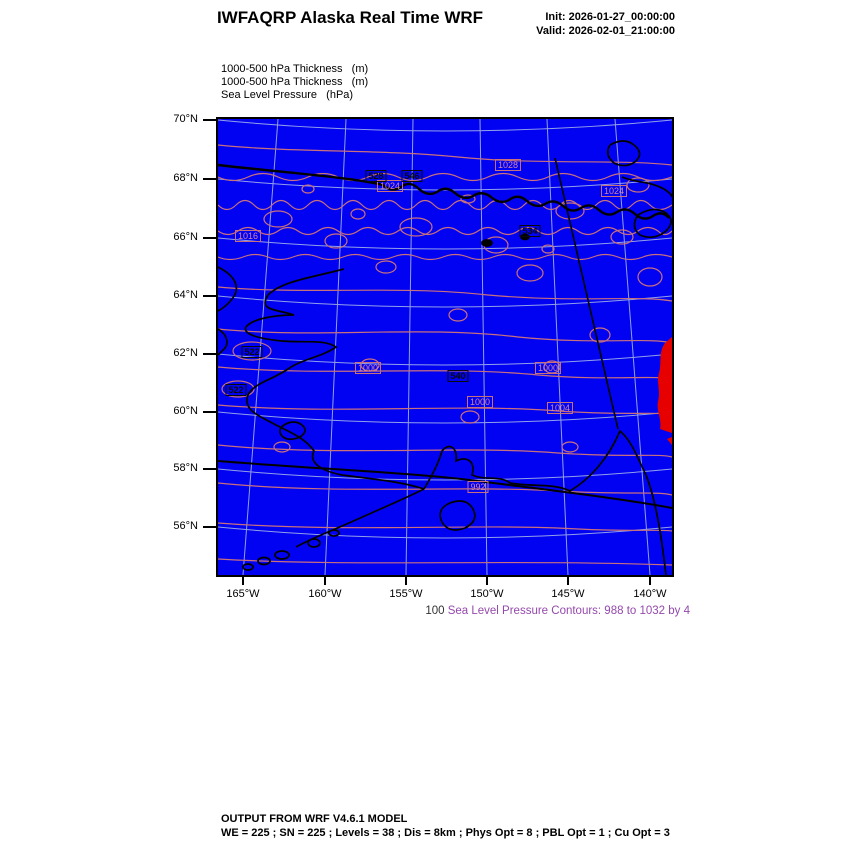  I want to click on x-axis-label: 145°W, so click(568, 594).